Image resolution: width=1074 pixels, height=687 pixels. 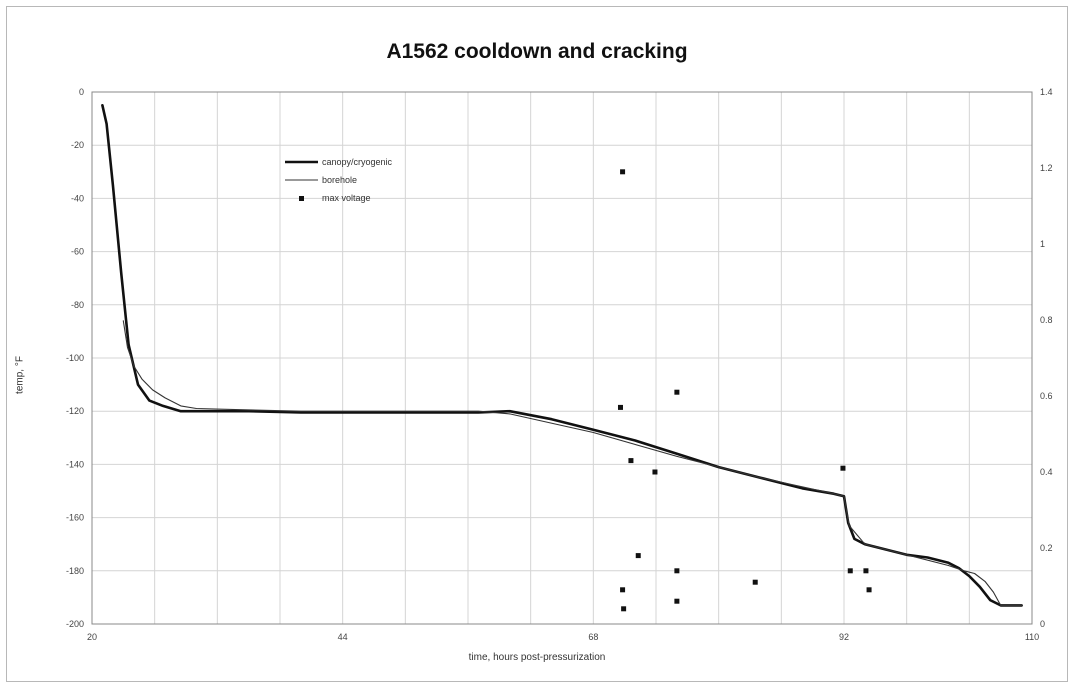 I want to click on legend-label-voltage: max voltage, so click(x=346, y=198).